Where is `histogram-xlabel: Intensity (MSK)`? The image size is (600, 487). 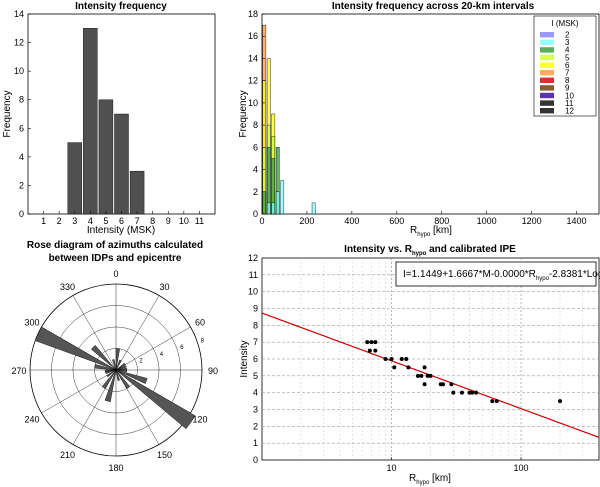 histogram-xlabel: Intensity (MSK) is located at coordinates (121, 230).